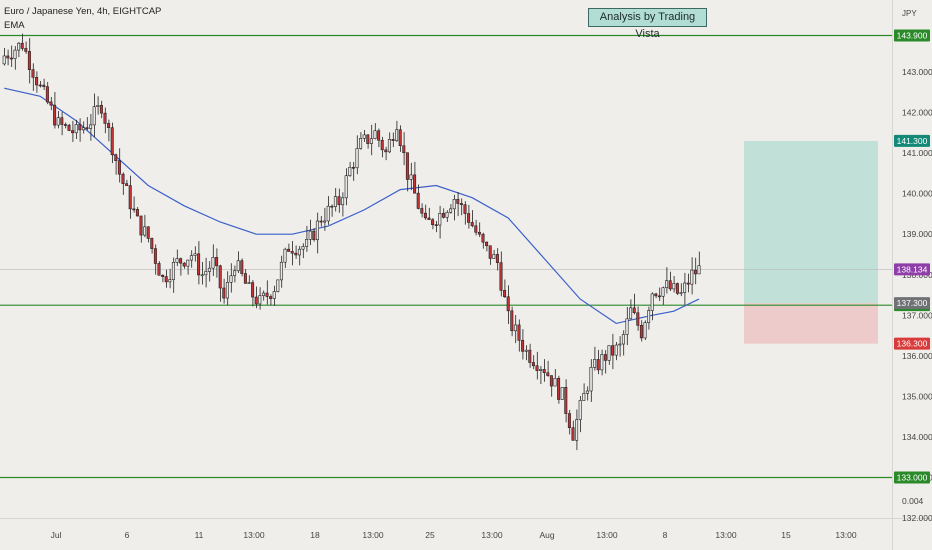 This screenshot has height=550, width=932. What do you see at coordinates (912, 141) in the screenshot?
I see `target-tag: 141.300` at bounding box center [912, 141].